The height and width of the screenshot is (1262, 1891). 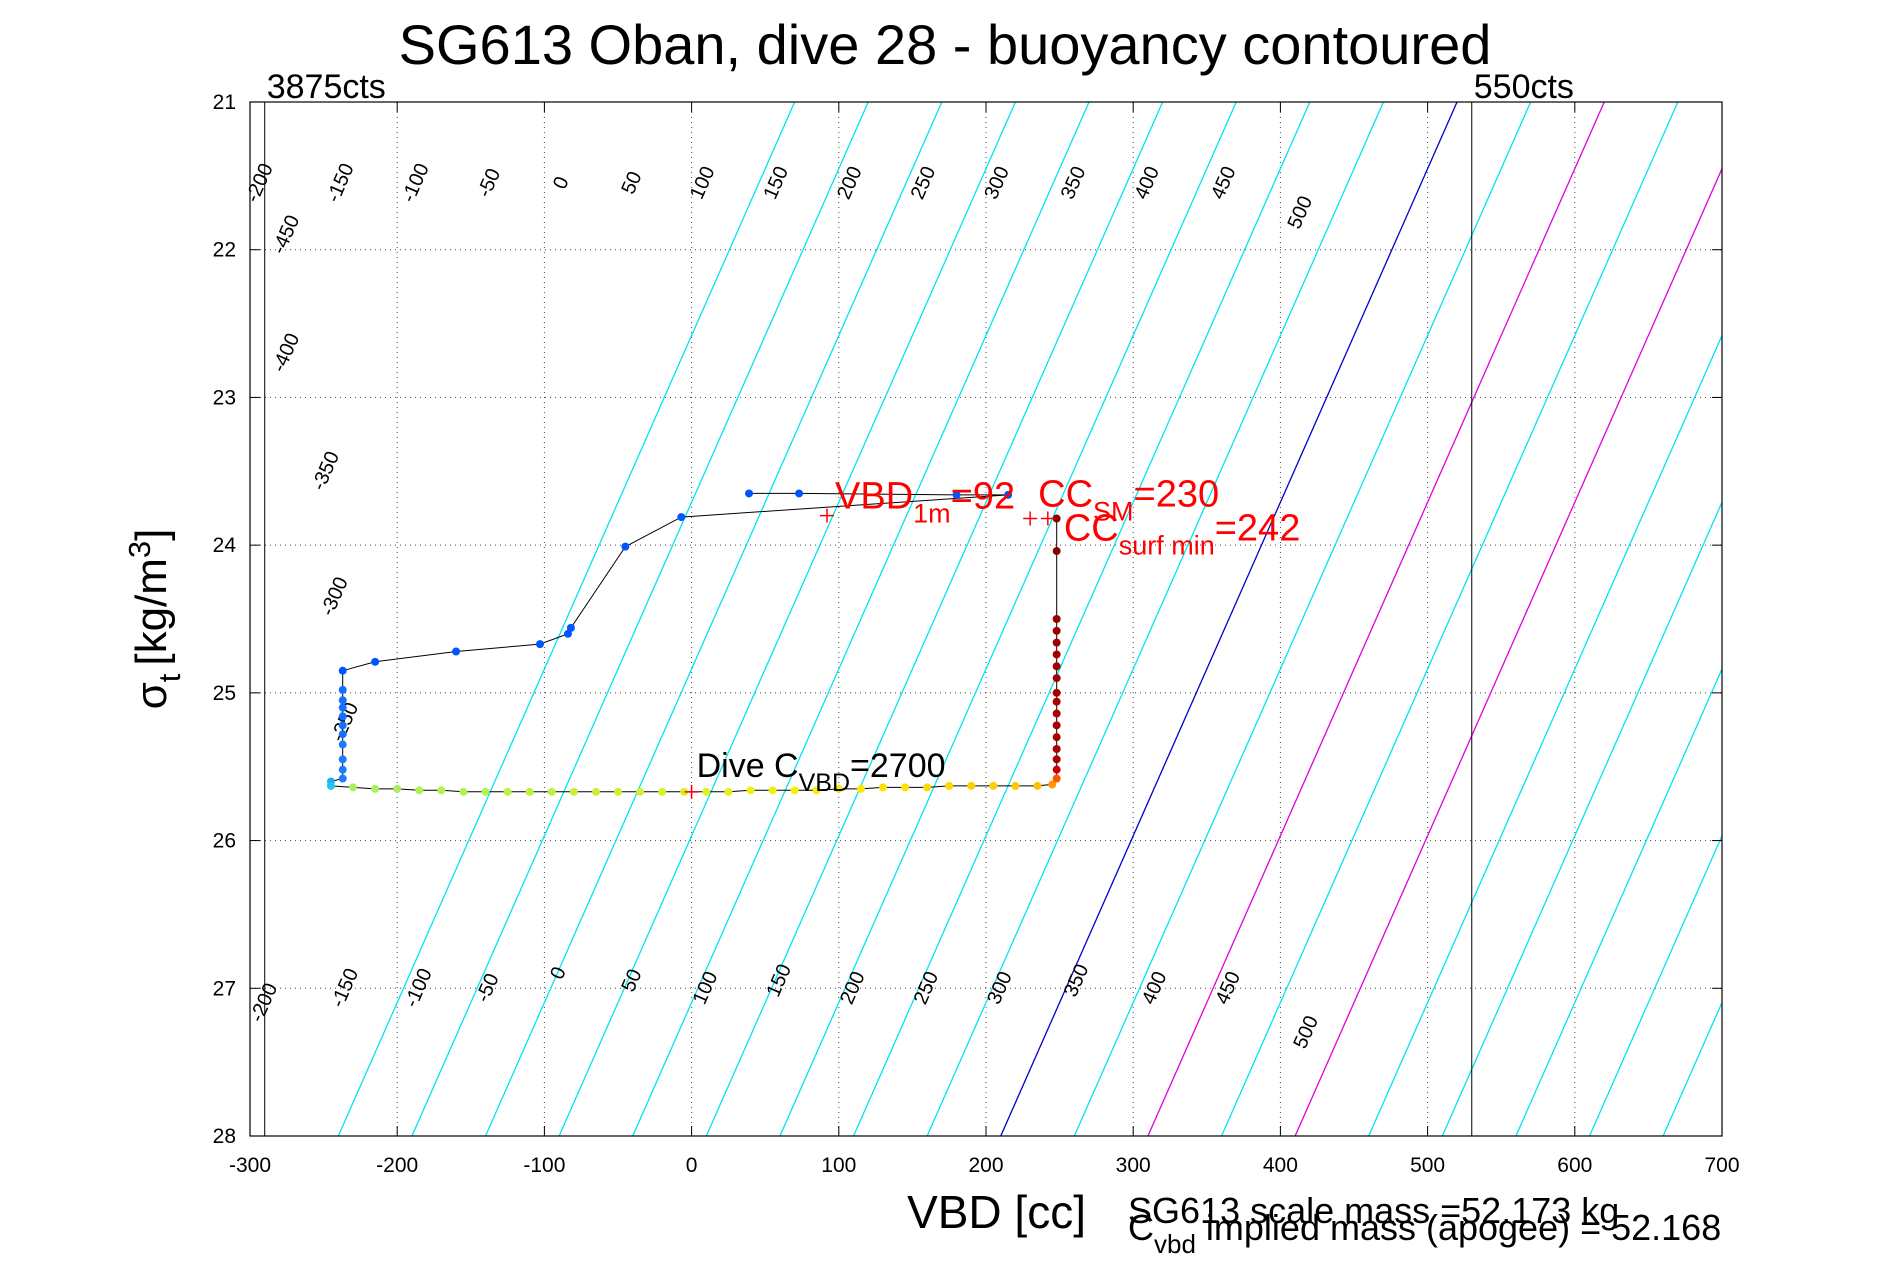 What do you see at coordinates (250, 1165) in the screenshot?
I see `x-tick-label: -300` at bounding box center [250, 1165].